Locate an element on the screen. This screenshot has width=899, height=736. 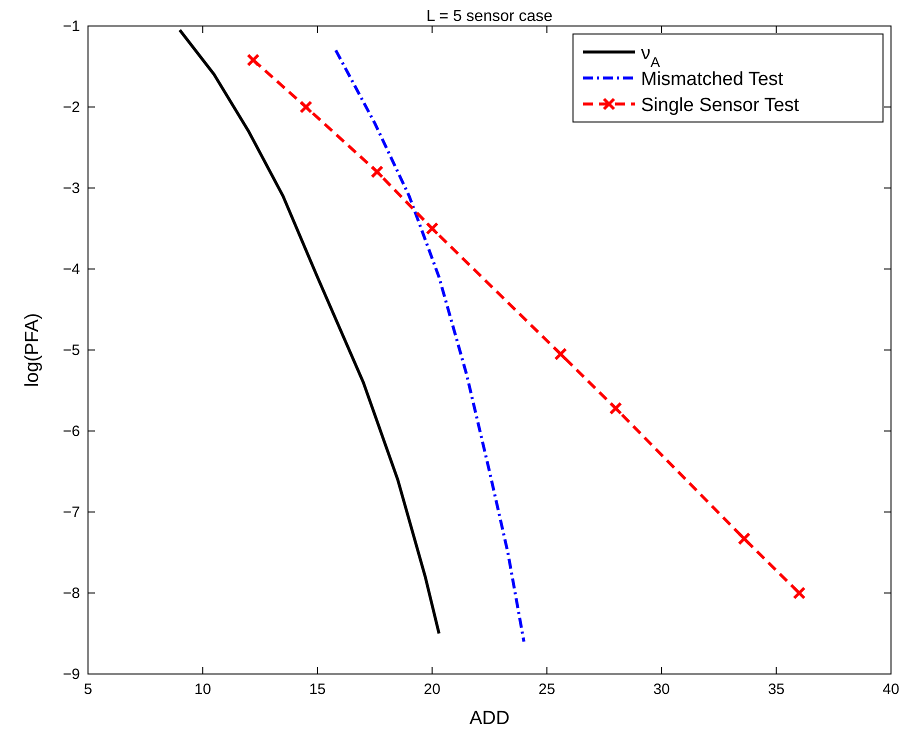
x-tick-label: 5 is located at coordinates (88, 689).